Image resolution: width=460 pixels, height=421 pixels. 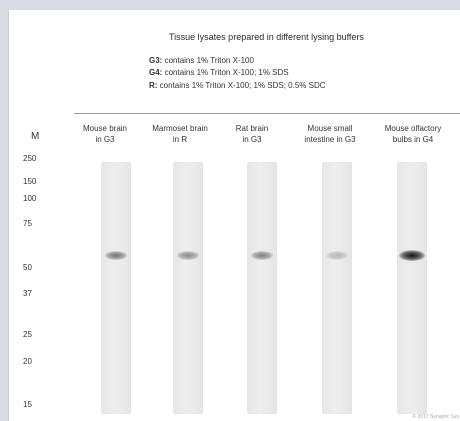 I want to click on lane-label: Marmoset brain in R, so click(x=180, y=134).